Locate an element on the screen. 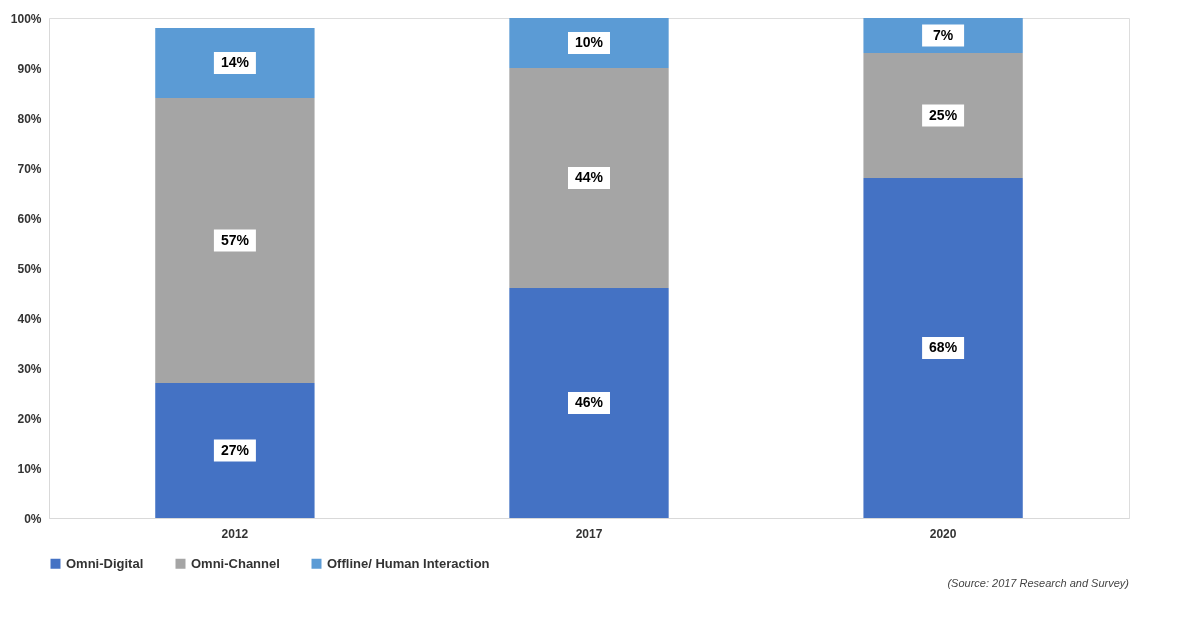 The width and height of the screenshot is (1199, 621). y-tick-label: 90% is located at coordinates (29, 68).